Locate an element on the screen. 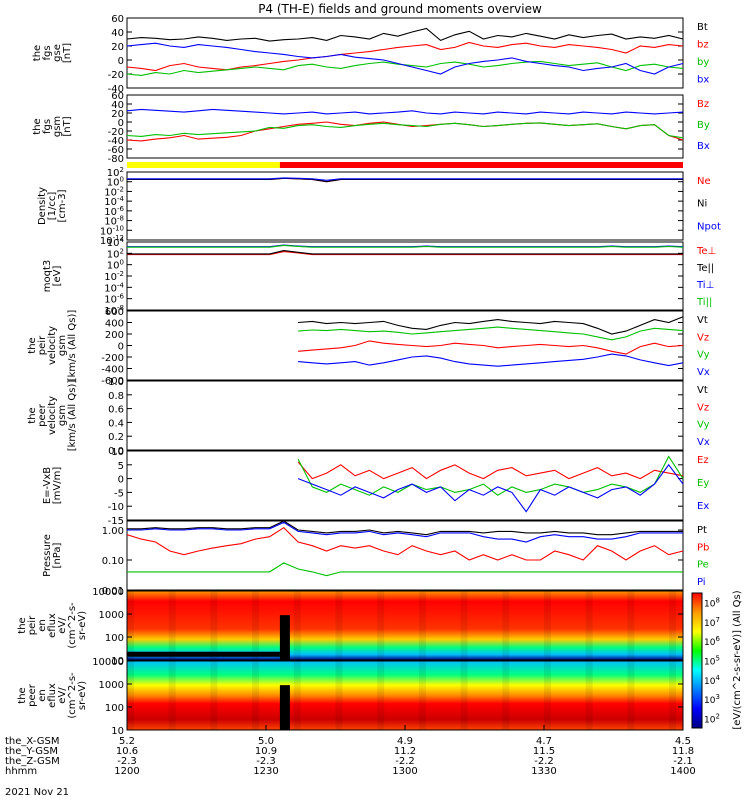 The image size is (750, 804). y-tick-label: 100 is located at coordinates (114, 708).